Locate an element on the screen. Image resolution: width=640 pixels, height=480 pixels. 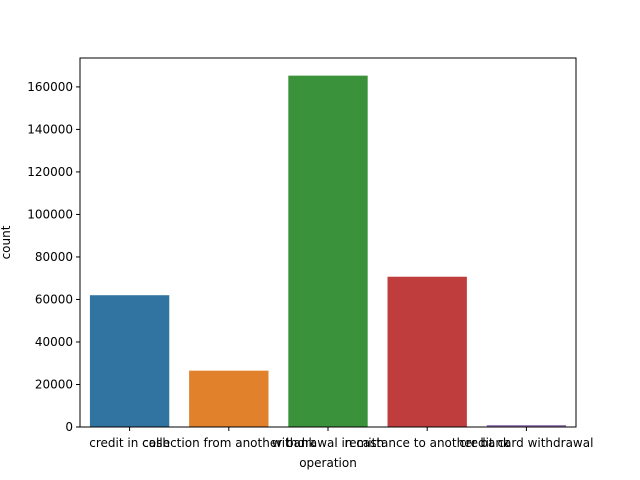
x-tick-label: remittance to another bank is located at coordinates (427, 443).